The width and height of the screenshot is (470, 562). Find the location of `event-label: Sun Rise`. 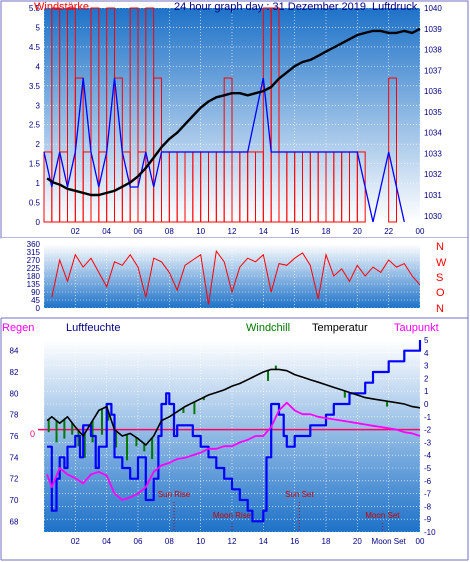

event-label: Sun Rise is located at coordinates (174, 494).